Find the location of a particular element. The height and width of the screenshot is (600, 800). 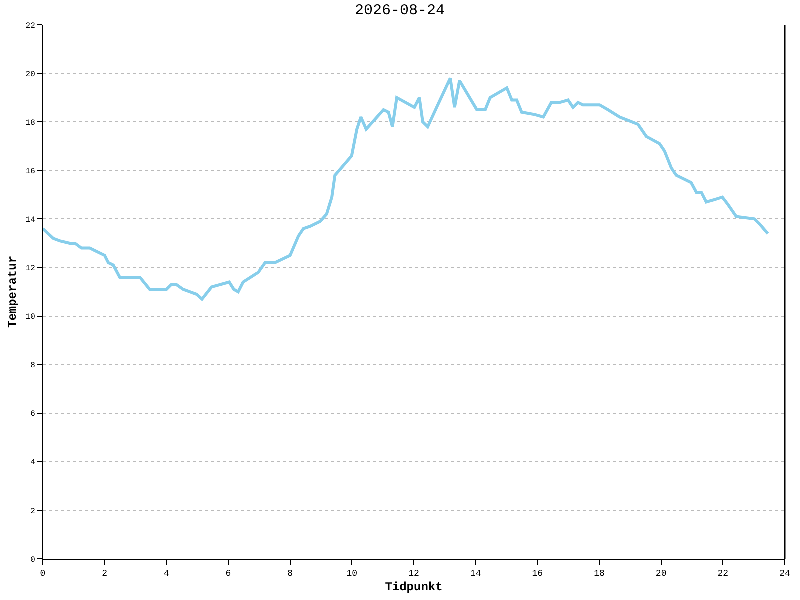

x-tick-label: 6 is located at coordinates (229, 573).